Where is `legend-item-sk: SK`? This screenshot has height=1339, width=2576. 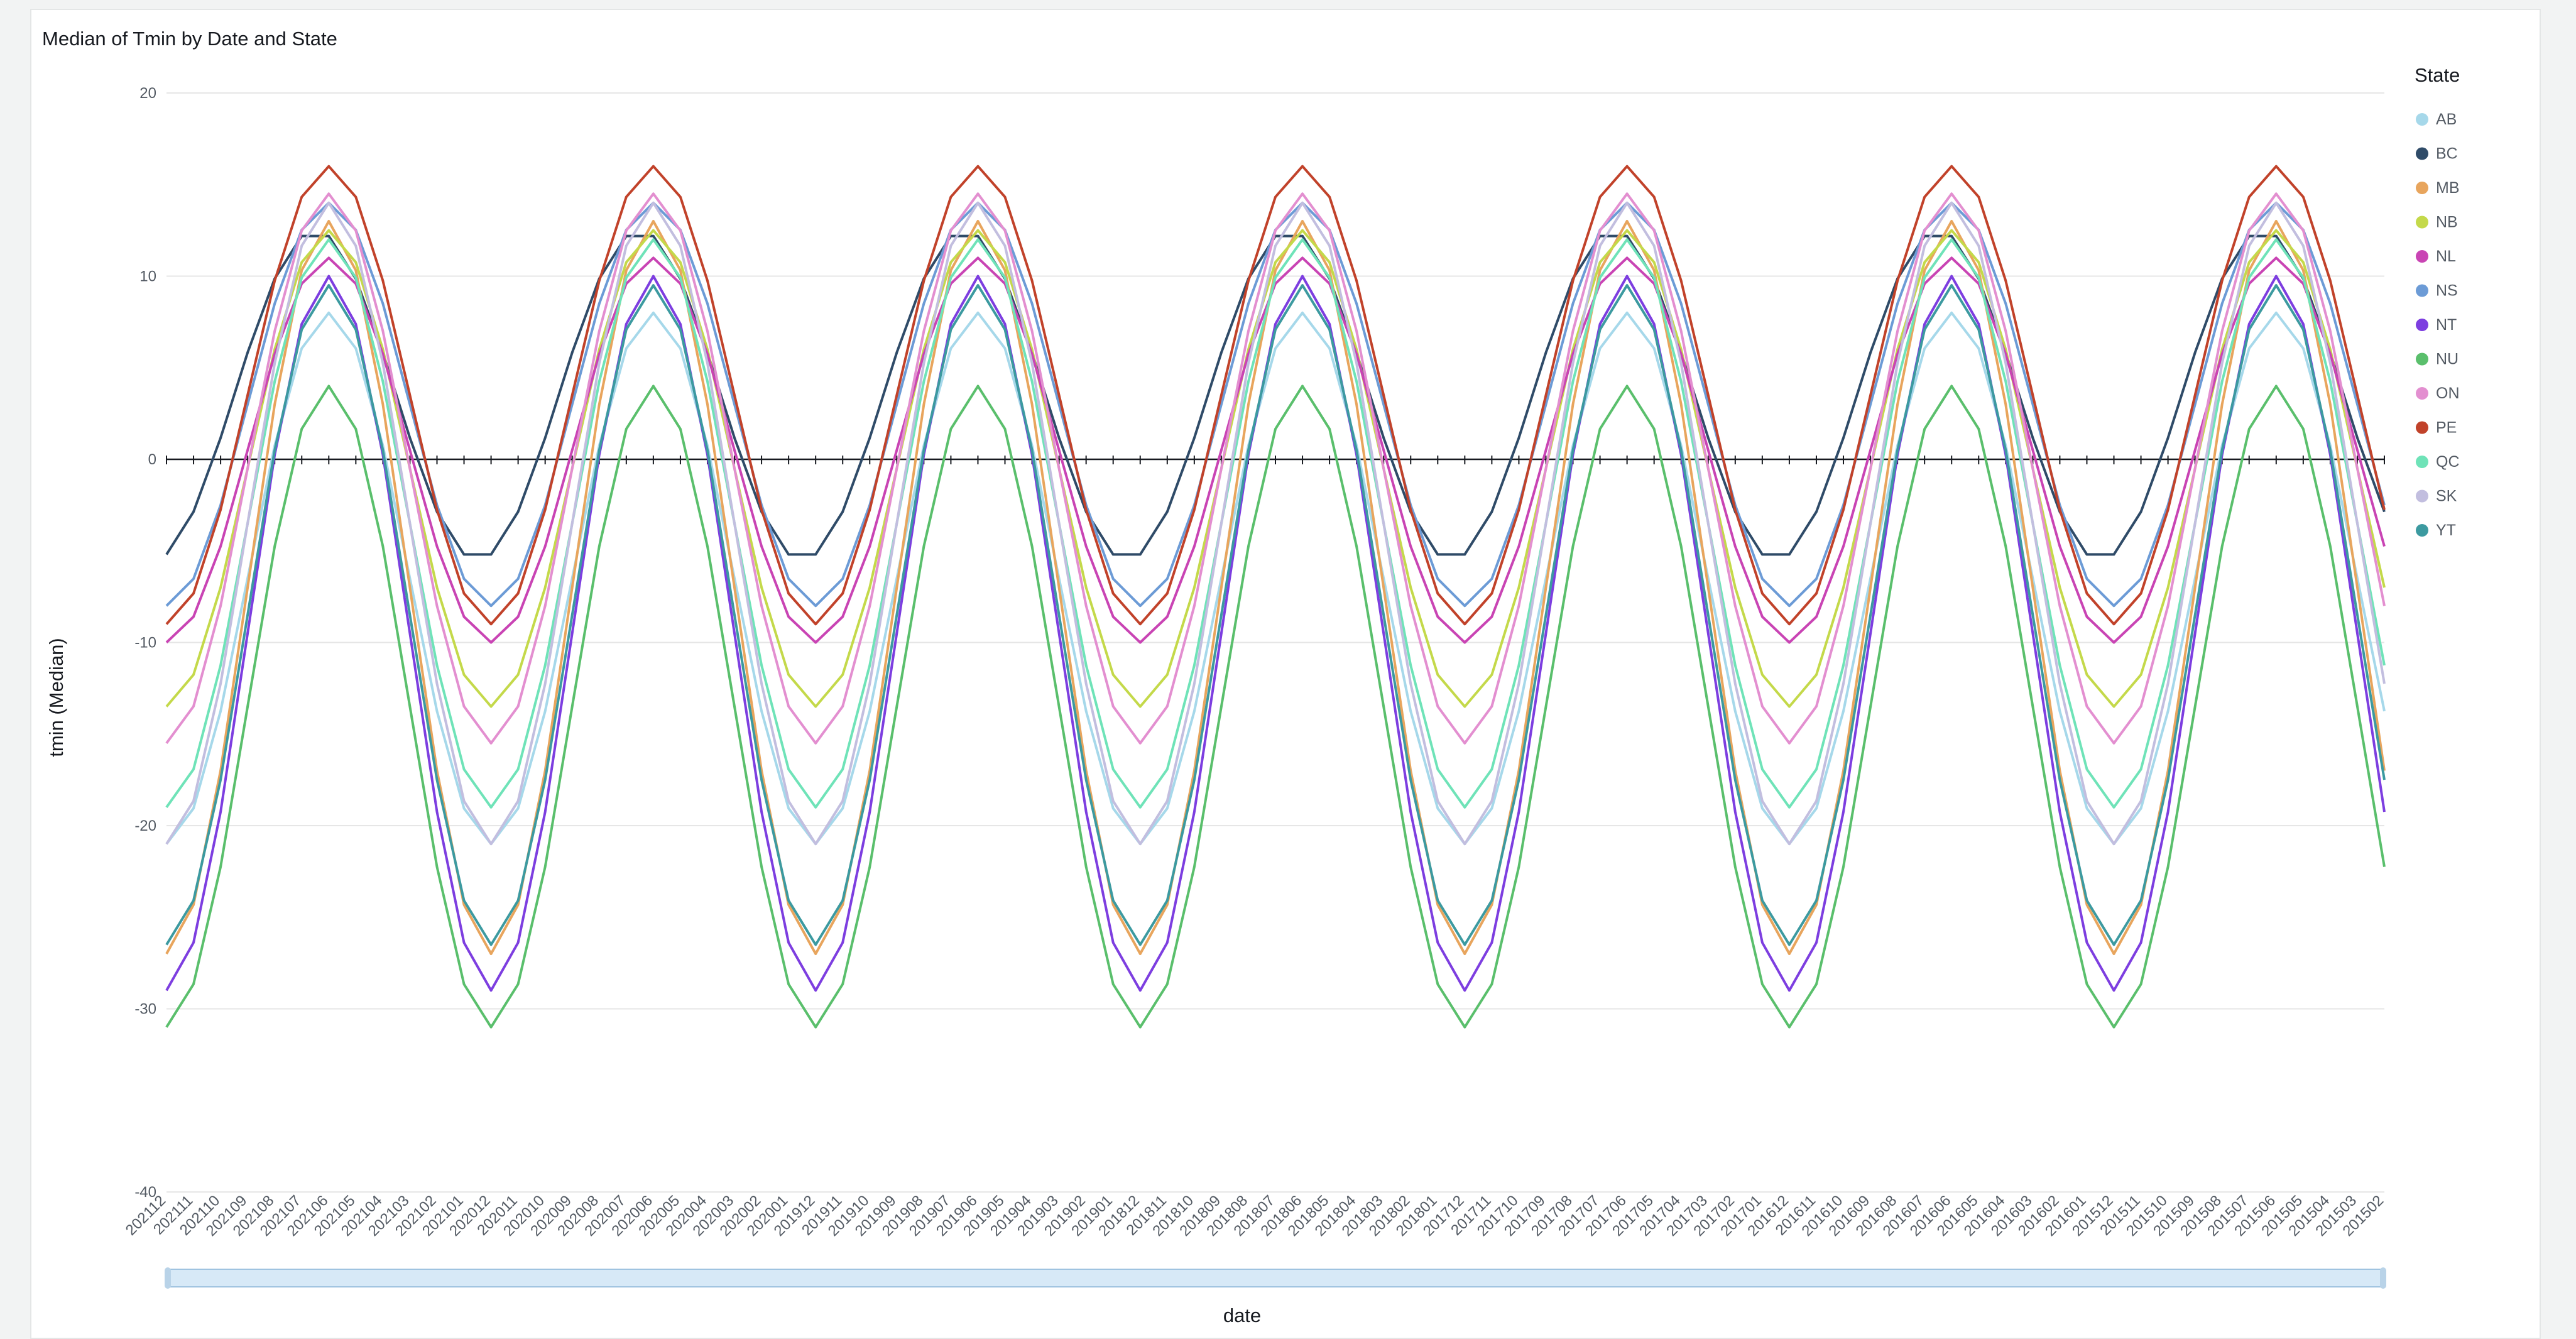
legend-item-sk: SK is located at coordinates (2436, 496).